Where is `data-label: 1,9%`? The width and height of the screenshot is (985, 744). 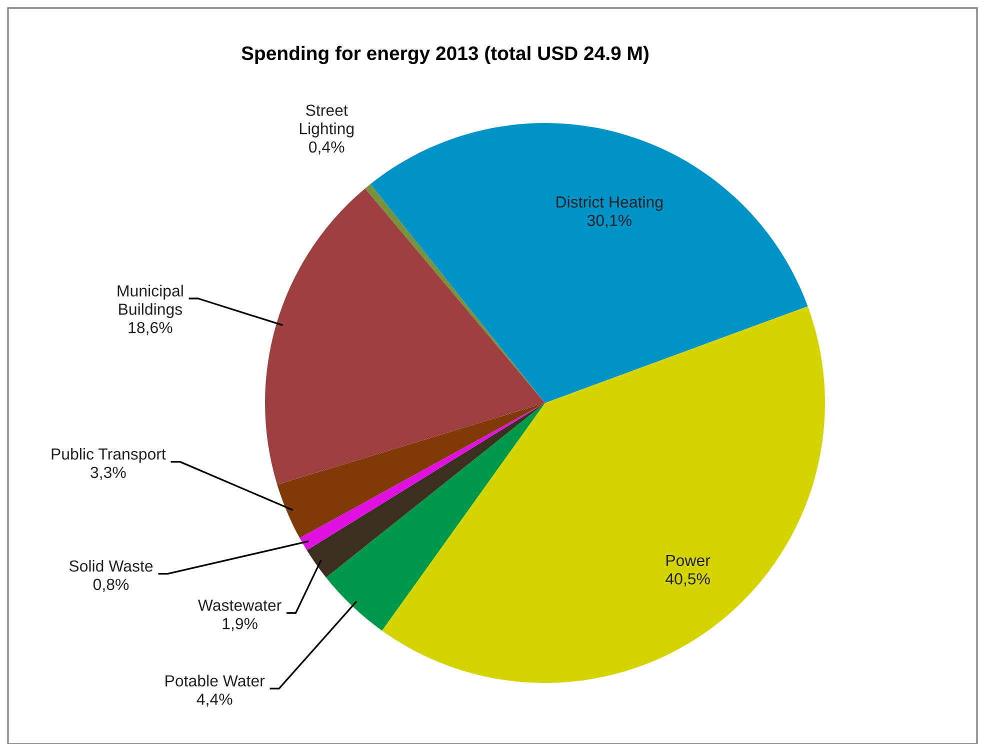
data-label: 1,9% is located at coordinates (240, 625).